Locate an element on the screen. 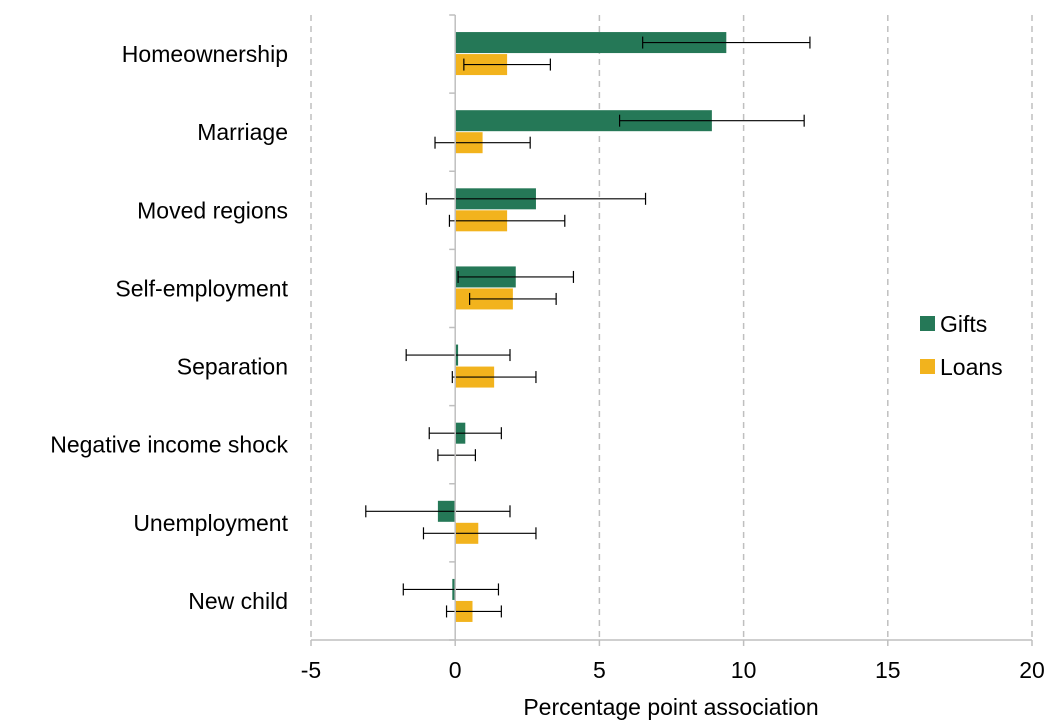 This screenshot has width=1049, height=722. category-label: Unemployment is located at coordinates (210, 523).